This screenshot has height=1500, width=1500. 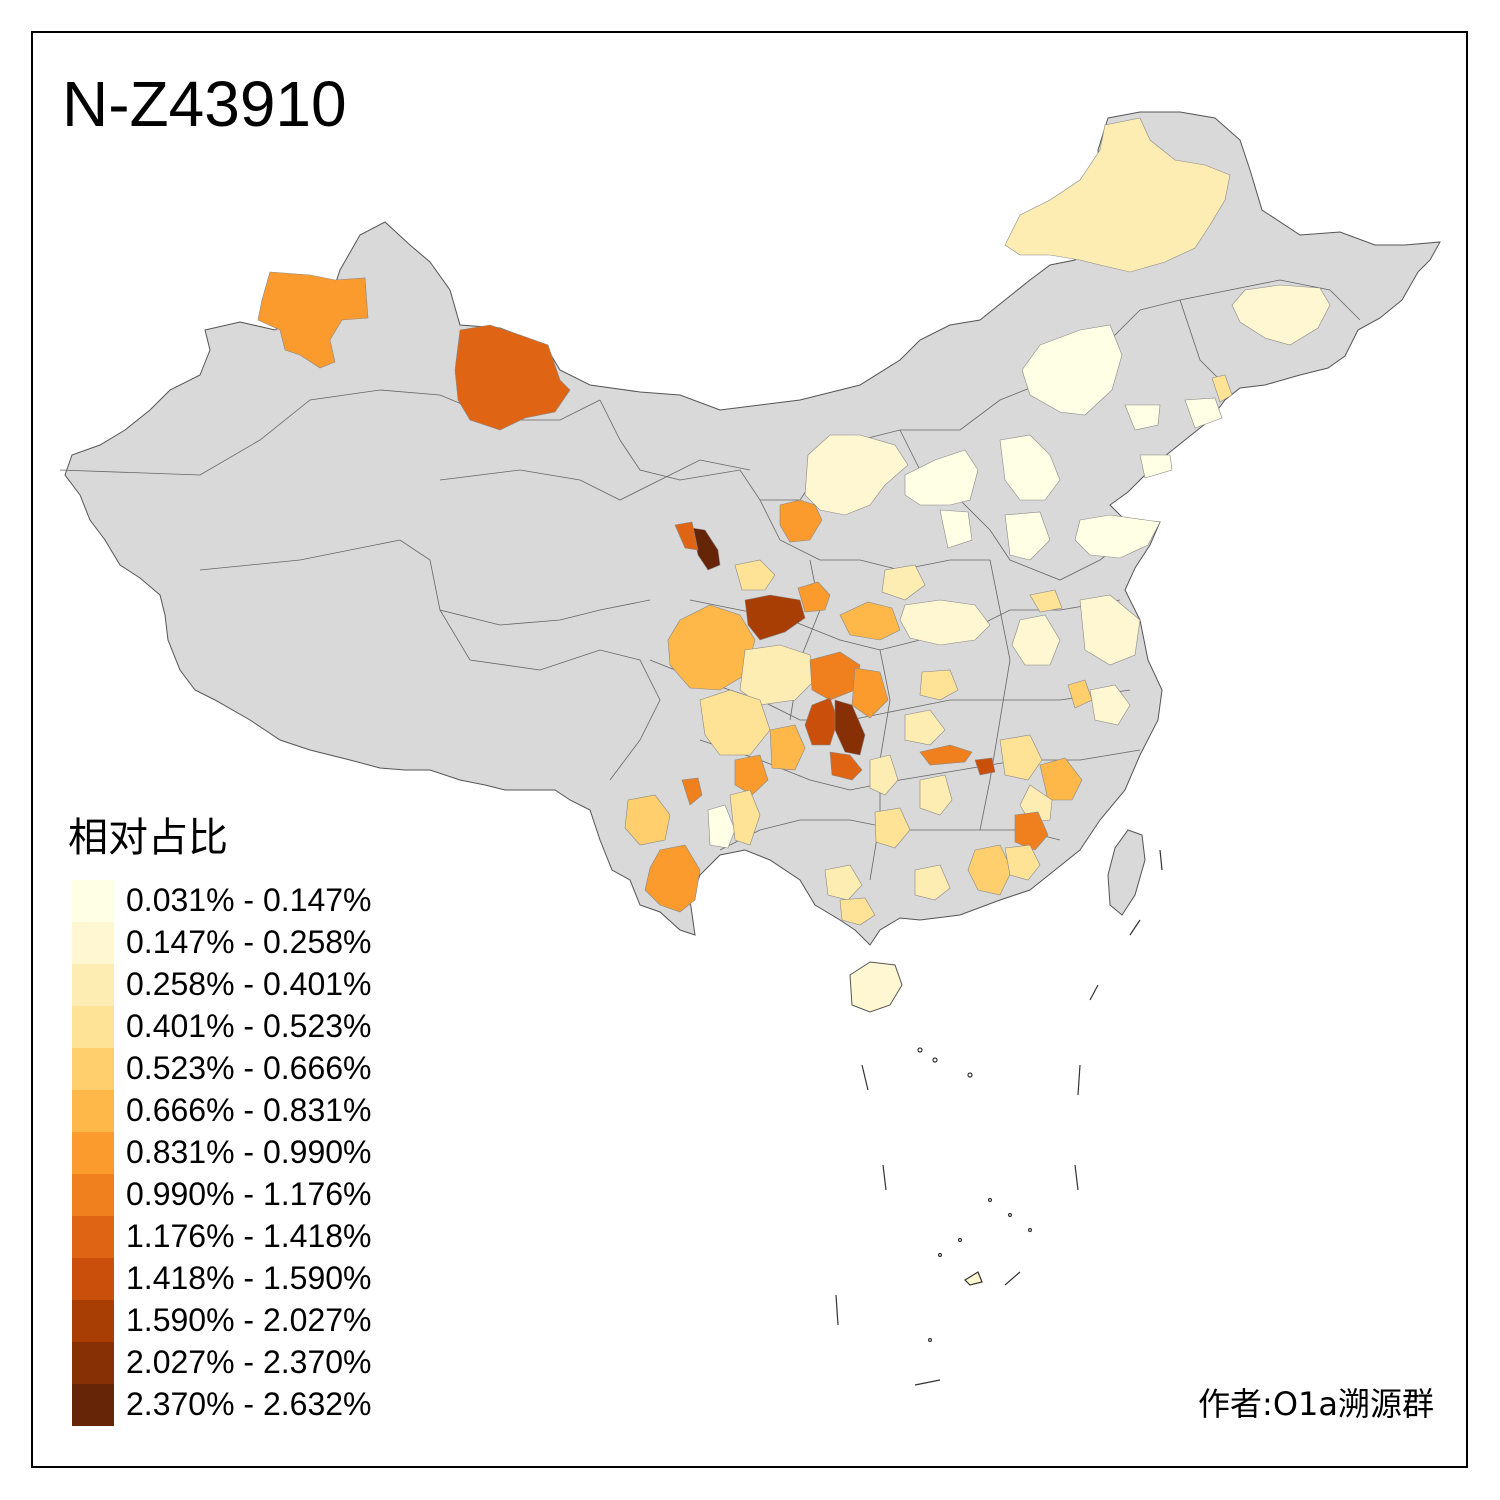 I want to click on region-sichuan-orange-b, so click(x=870, y=693).